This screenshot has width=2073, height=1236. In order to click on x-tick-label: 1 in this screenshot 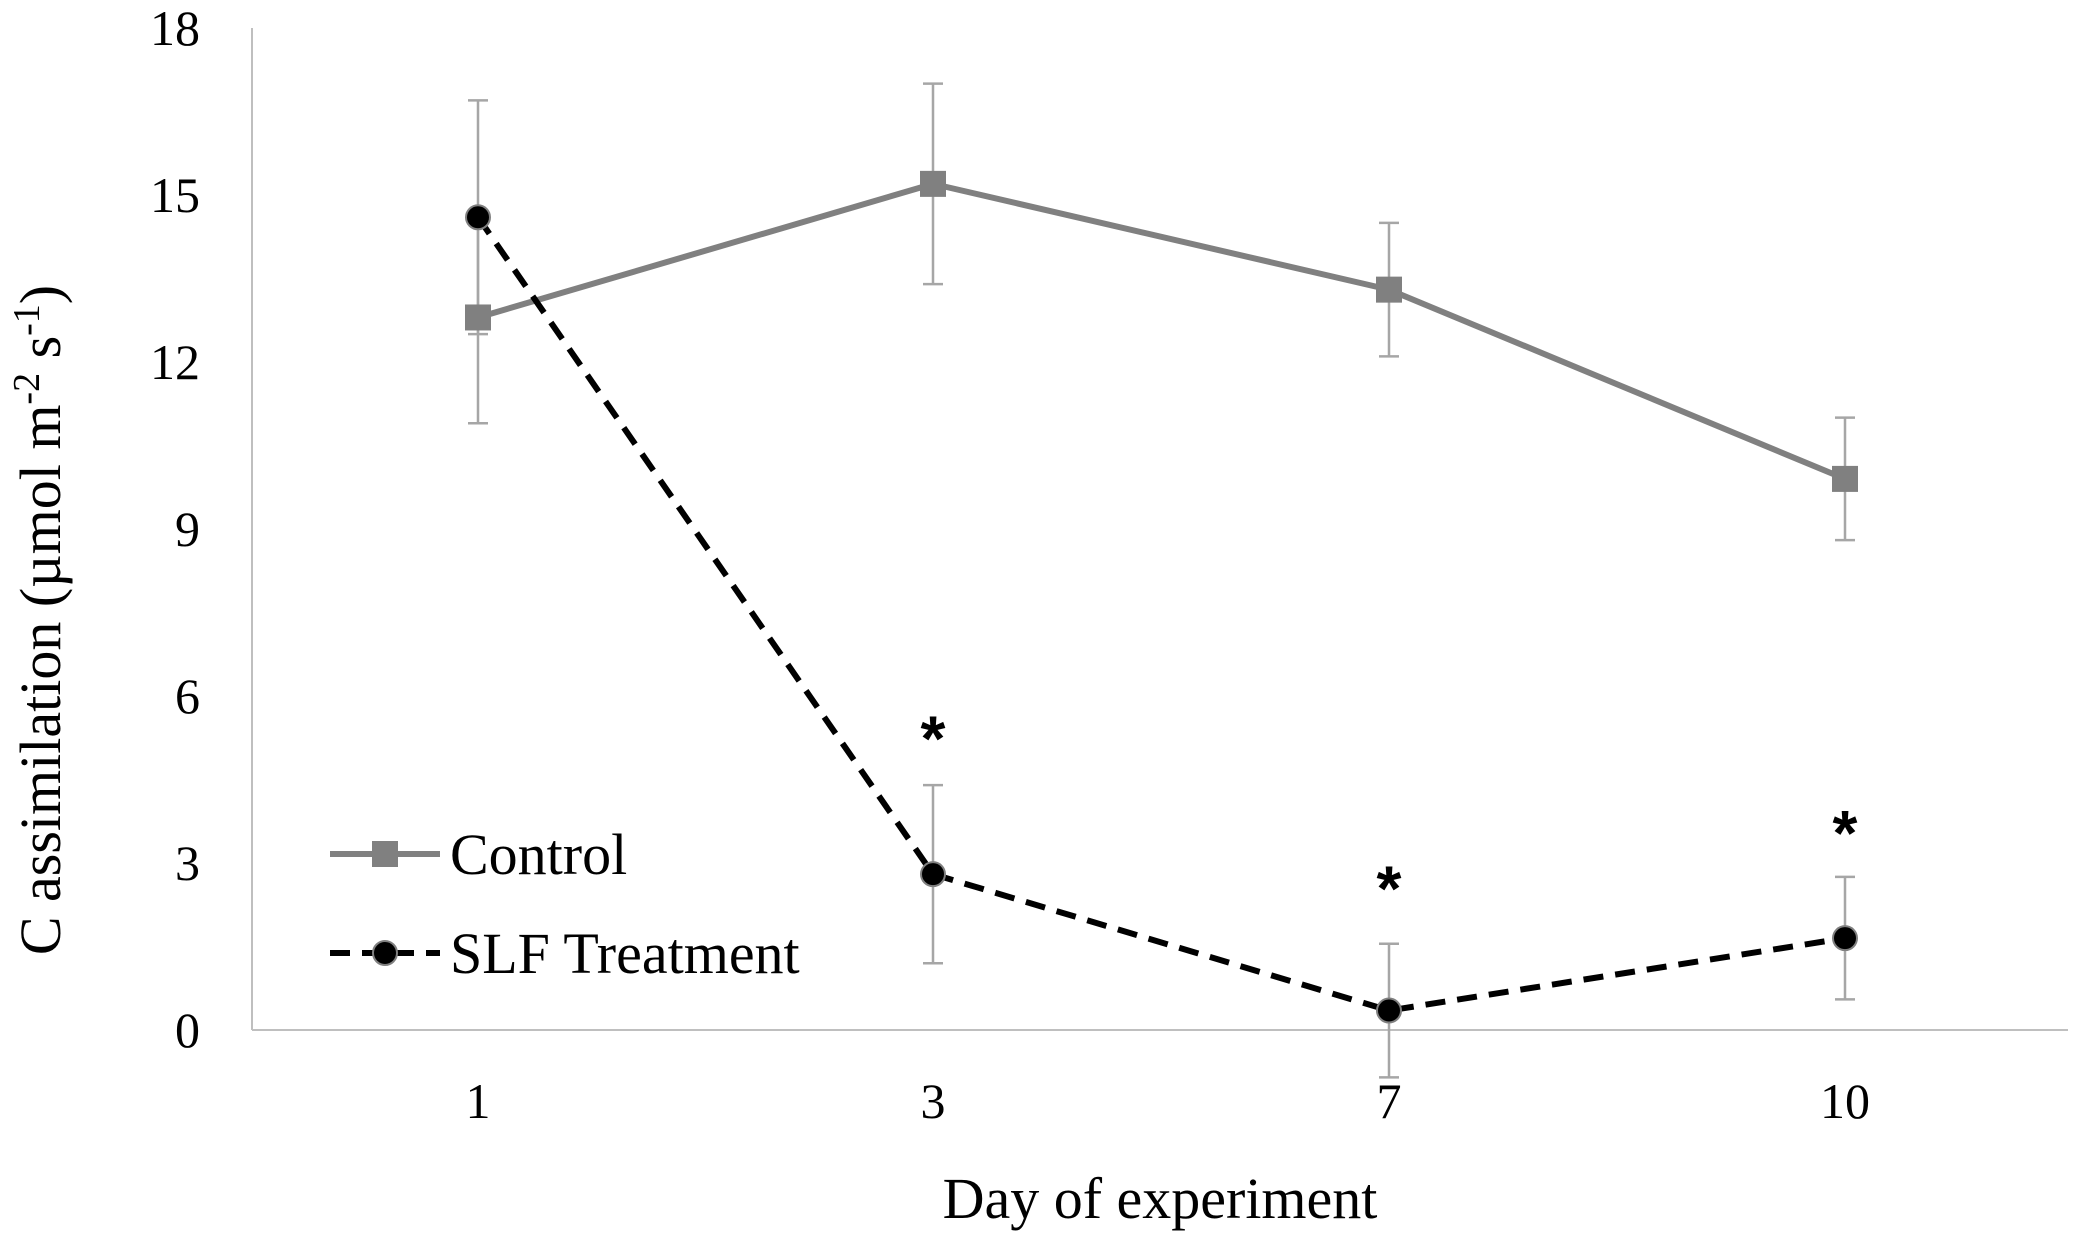, I will do `click(478, 1101)`.